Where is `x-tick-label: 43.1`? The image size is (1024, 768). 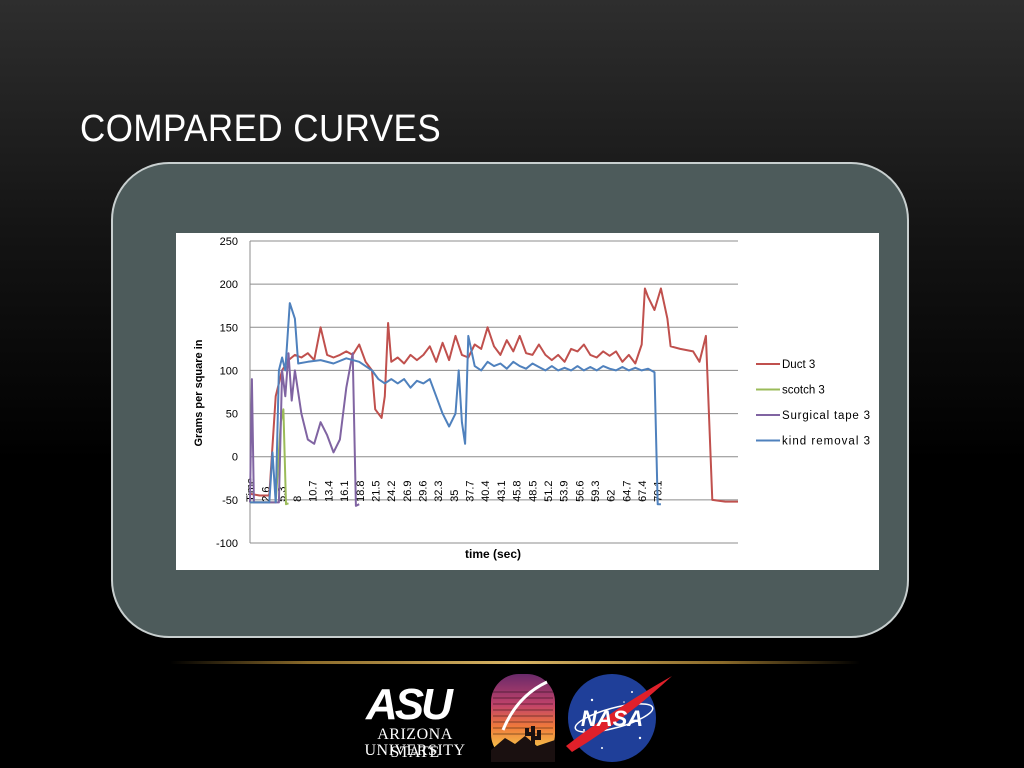 x-tick-label: 43.1 is located at coordinates (502, 490).